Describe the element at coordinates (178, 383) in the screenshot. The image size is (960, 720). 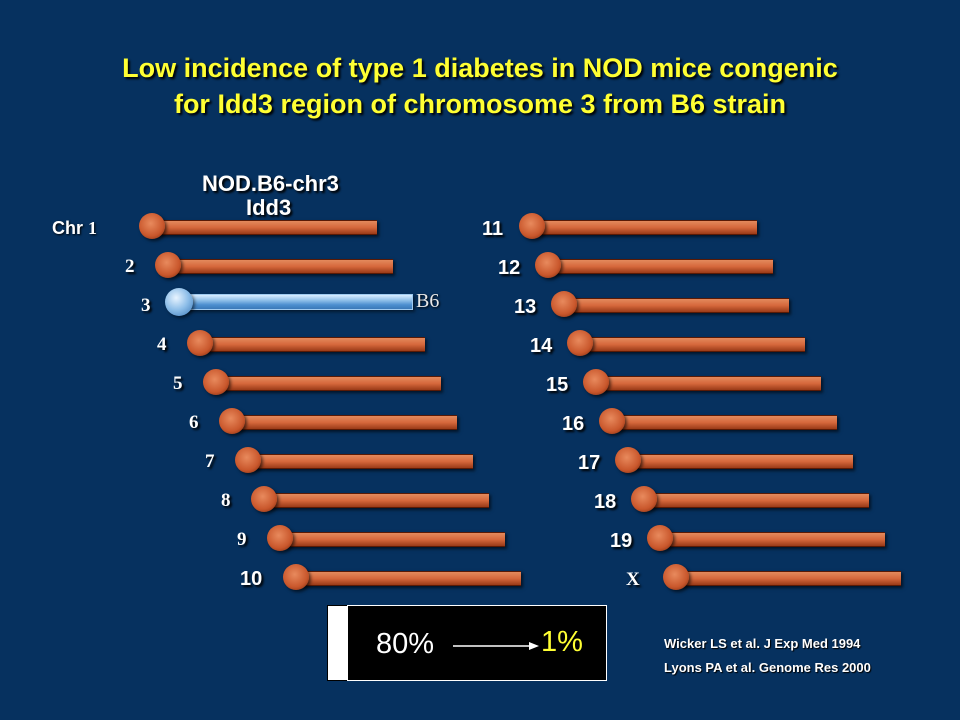
I see `chromosome-number-5: 5` at that location.